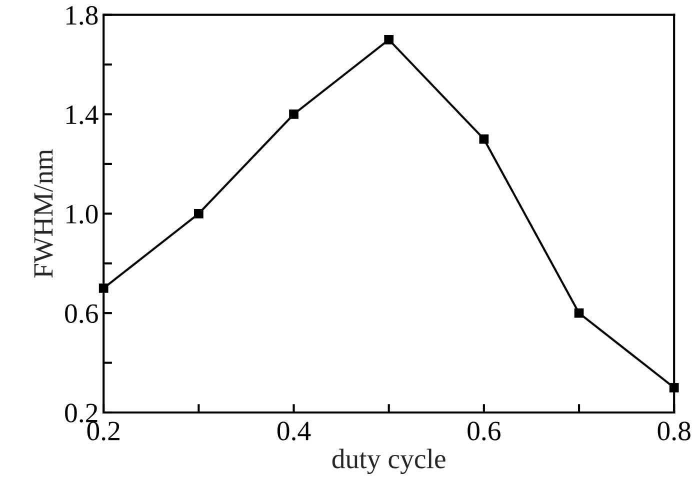 The height and width of the screenshot is (494, 700). I want to click on x-axis-title: duty cycle, so click(389, 461).